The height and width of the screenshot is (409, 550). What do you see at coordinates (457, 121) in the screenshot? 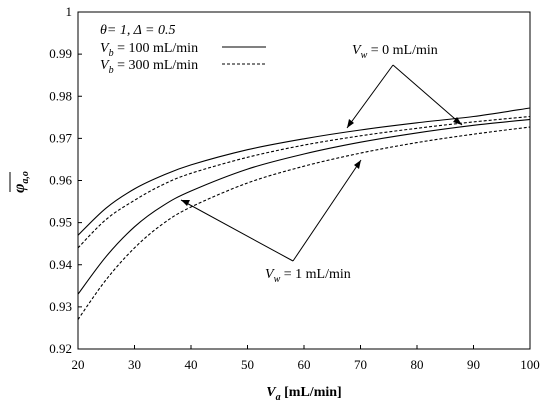
I see `arrow-vw0-dashed-head` at bounding box center [457, 121].